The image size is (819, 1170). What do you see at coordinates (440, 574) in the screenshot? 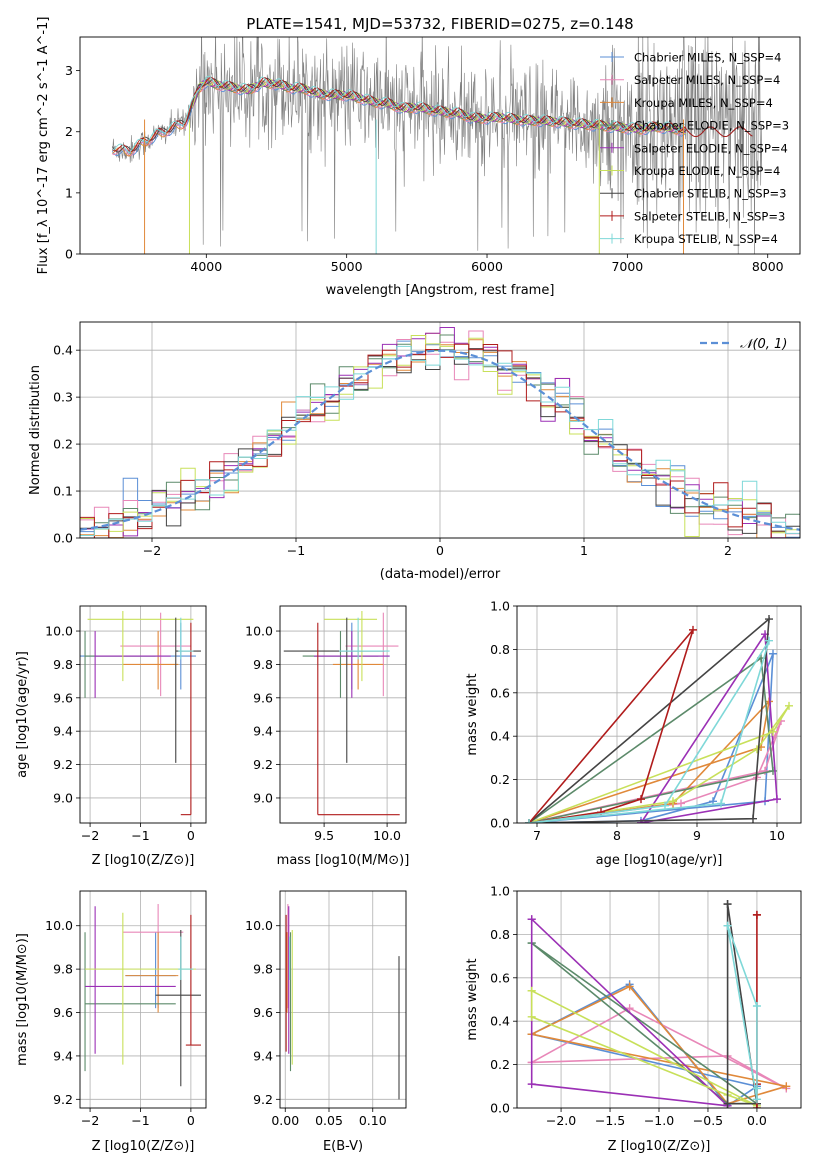
I see `x-axis-label: (data-model)/error` at bounding box center [440, 574].